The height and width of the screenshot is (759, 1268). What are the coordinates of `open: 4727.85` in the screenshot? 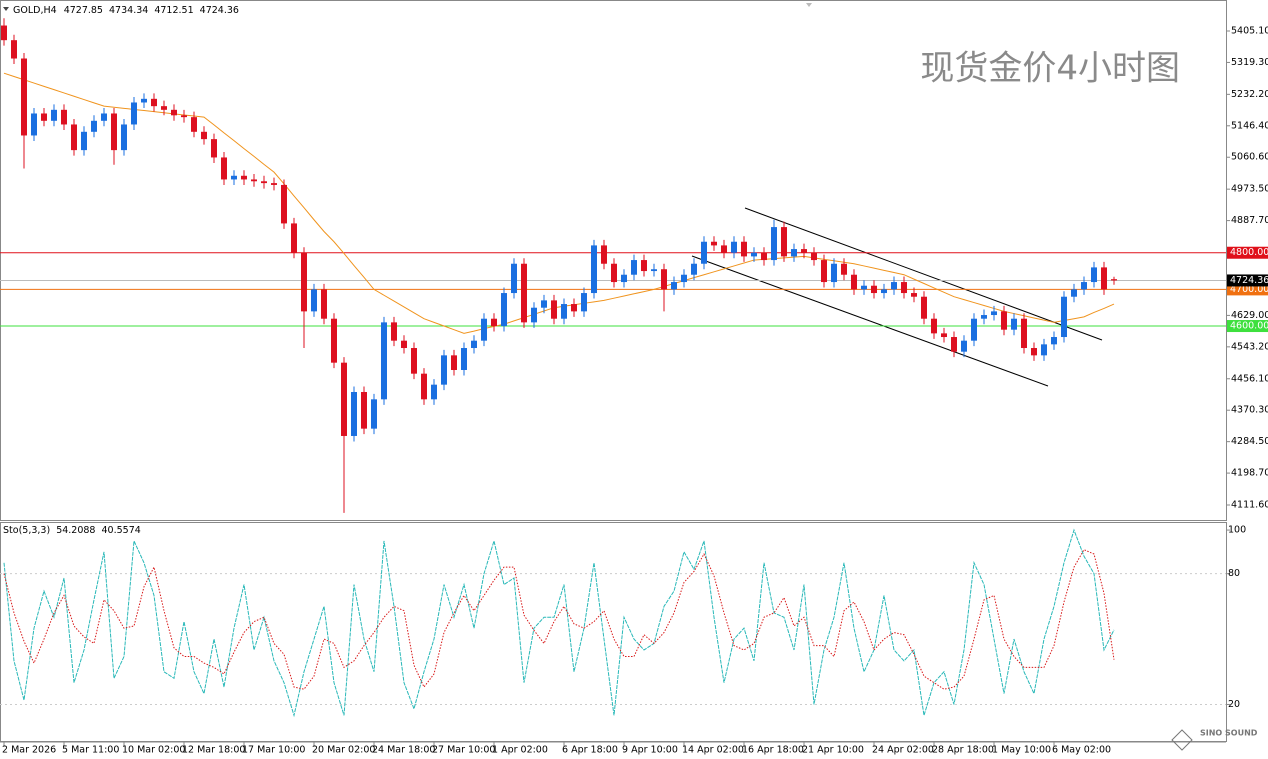 It's located at (83, 10).